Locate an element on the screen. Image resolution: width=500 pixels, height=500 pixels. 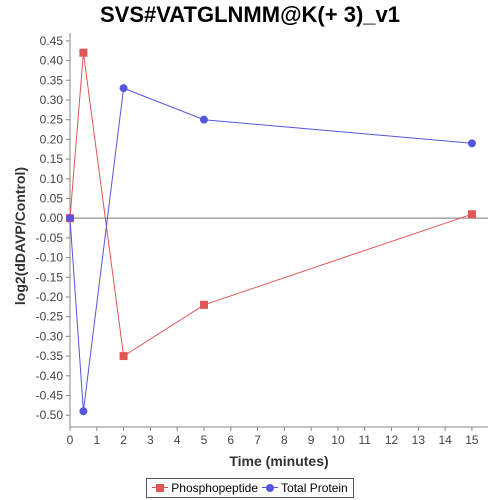
y-tick-label: 0.00 is located at coordinates (52, 218).